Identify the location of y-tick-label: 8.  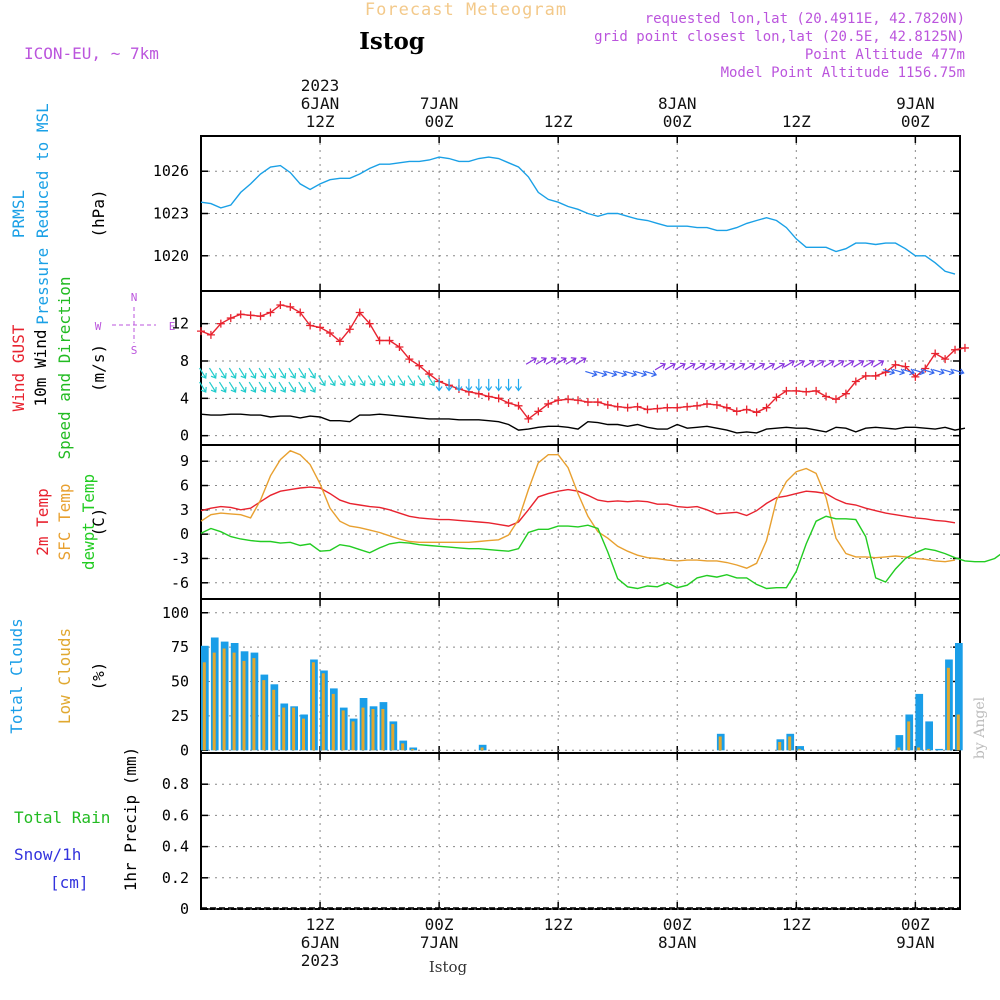
(184, 361).